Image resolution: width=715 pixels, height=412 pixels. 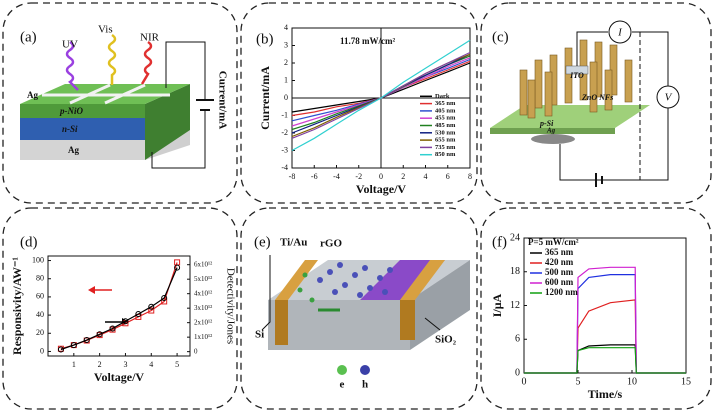 What do you see at coordinates (445, 147) in the screenshot?
I see `legend-label: 735 nm` at bounding box center [445, 147].